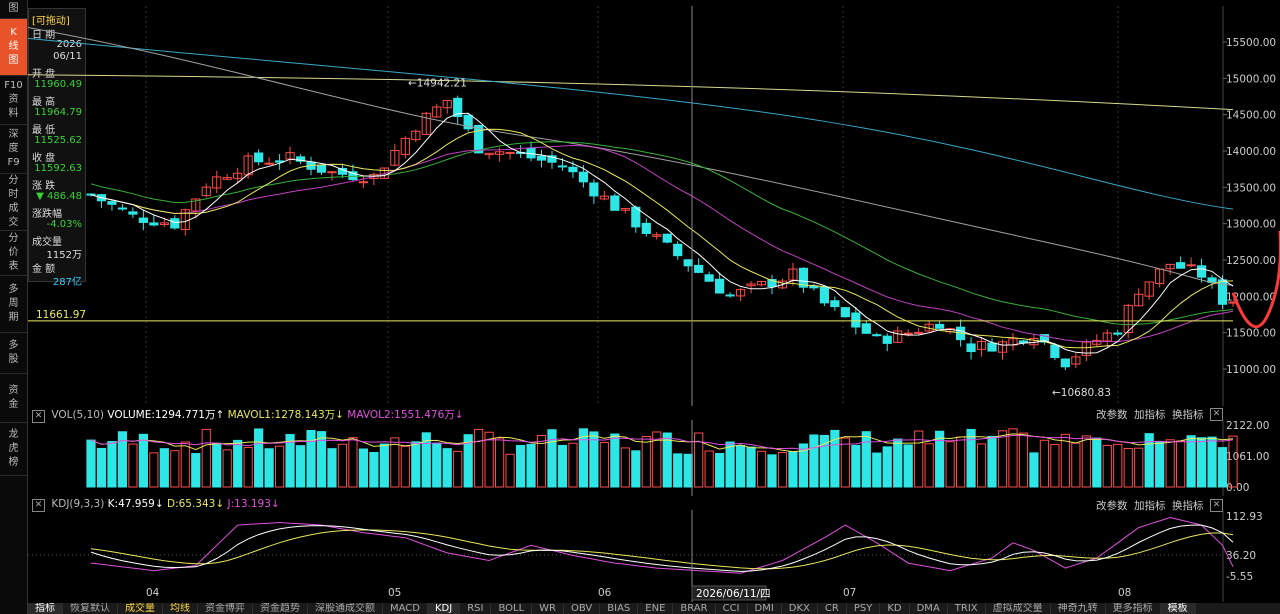  Describe the element at coordinates (78, 504) in the screenshot. I see `kdj-indicator-name: KDJ(9,3,3)` at that location.